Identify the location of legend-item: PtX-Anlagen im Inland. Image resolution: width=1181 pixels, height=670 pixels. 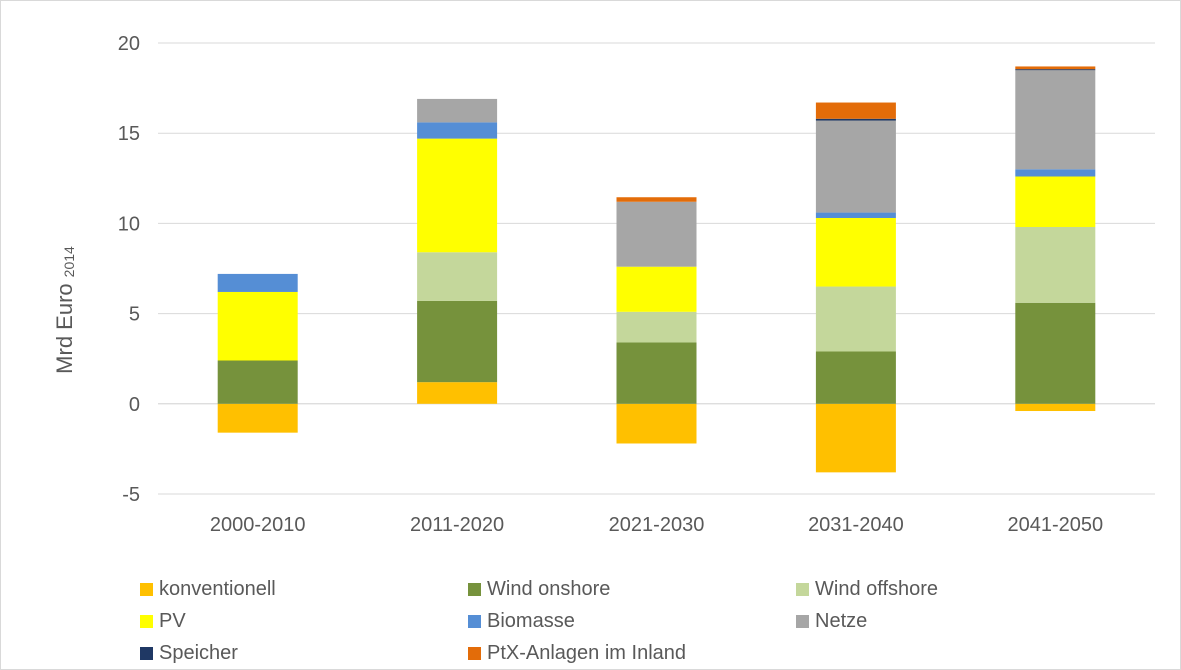
(577, 653).